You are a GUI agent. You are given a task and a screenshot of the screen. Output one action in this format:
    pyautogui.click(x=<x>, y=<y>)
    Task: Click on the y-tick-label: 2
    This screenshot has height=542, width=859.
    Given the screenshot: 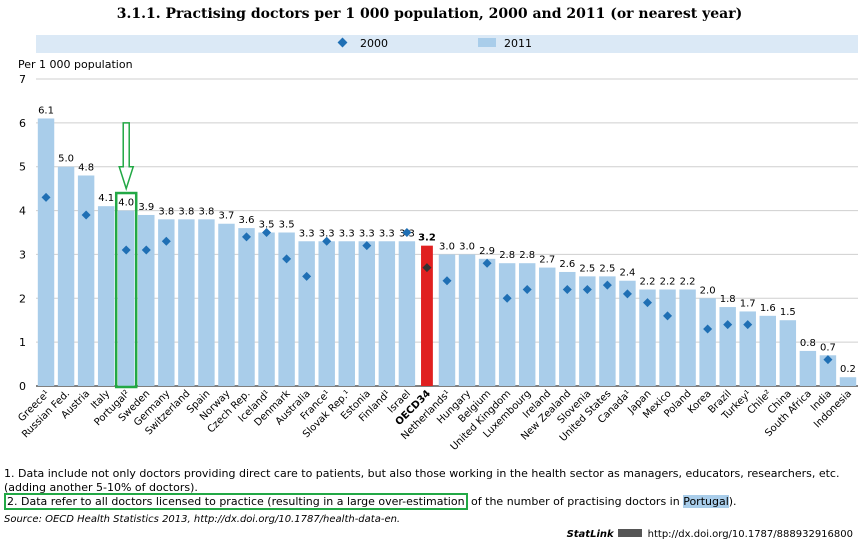 What is the action you would take?
    pyautogui.click(x=22, y=298)
    